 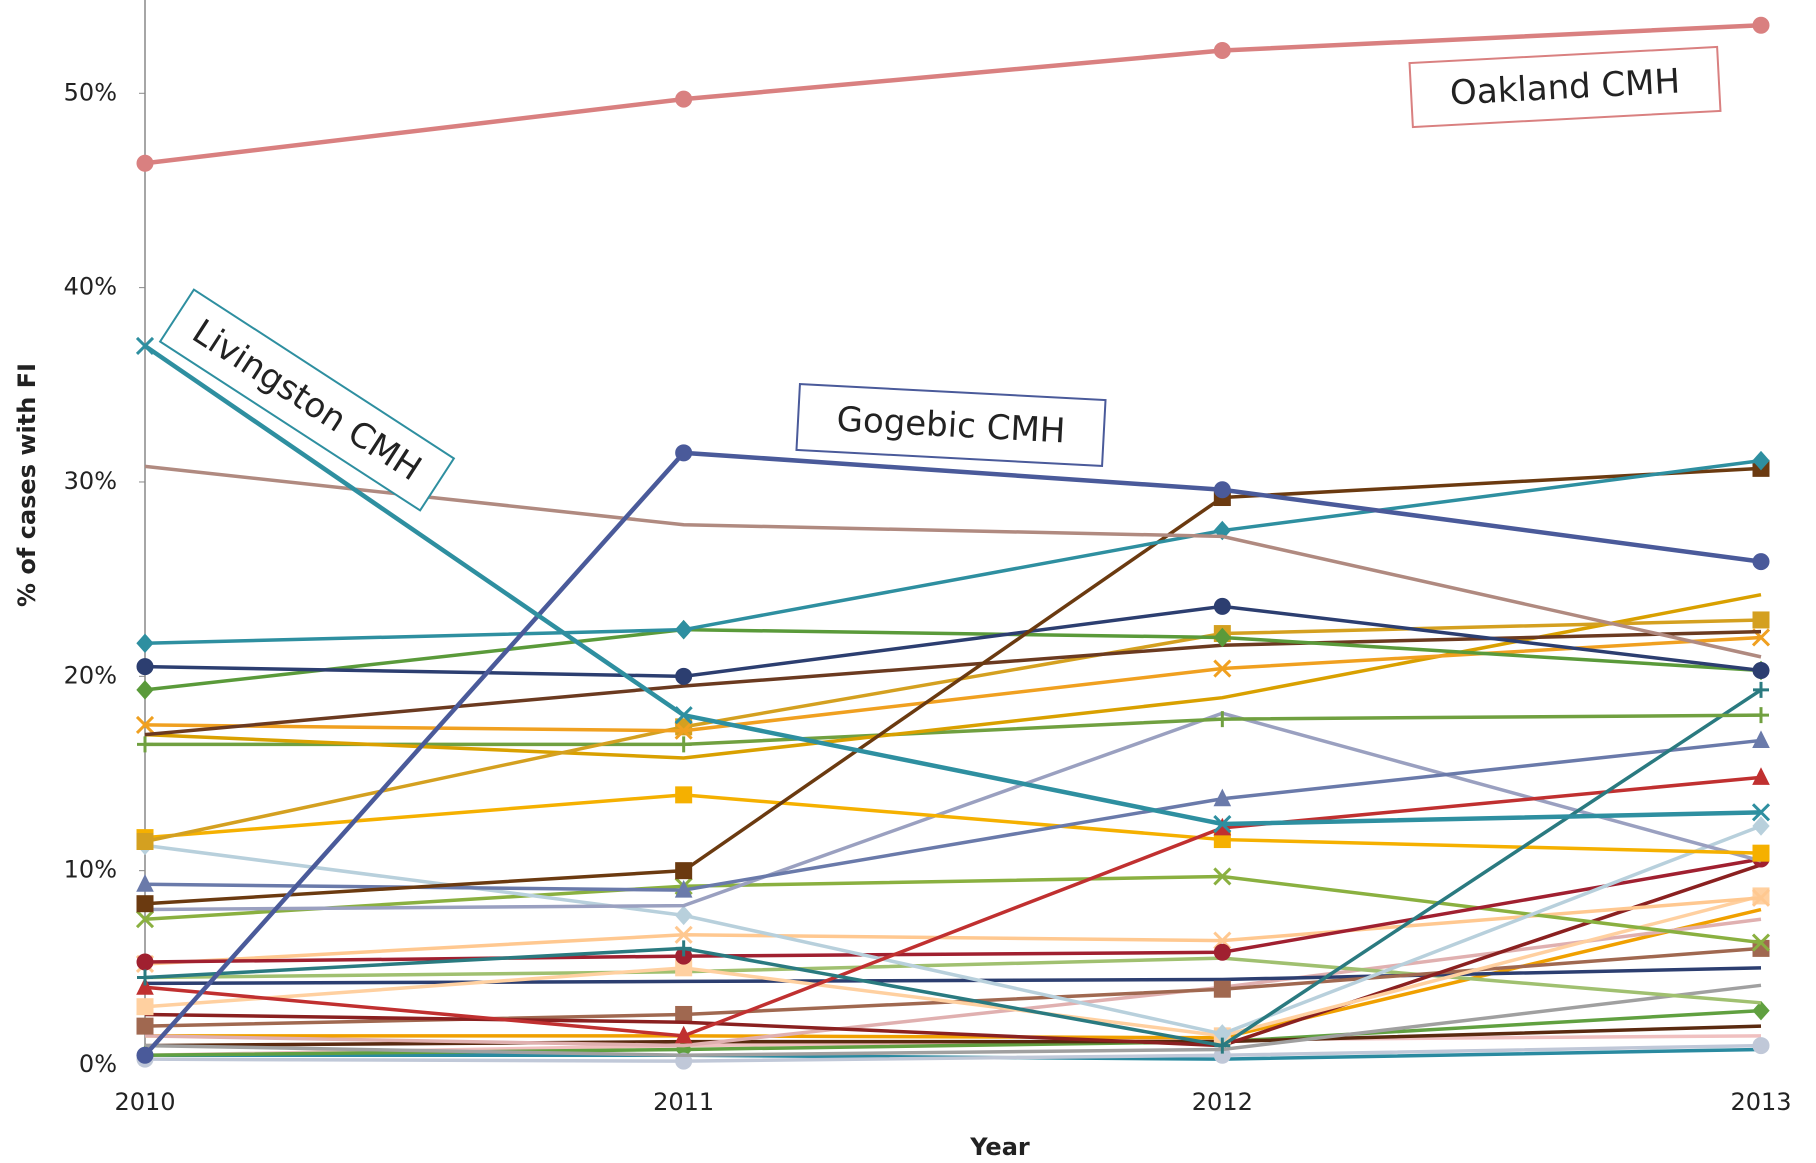 I want to click on y-tick-label: 30%, so click(x=90, y=481).